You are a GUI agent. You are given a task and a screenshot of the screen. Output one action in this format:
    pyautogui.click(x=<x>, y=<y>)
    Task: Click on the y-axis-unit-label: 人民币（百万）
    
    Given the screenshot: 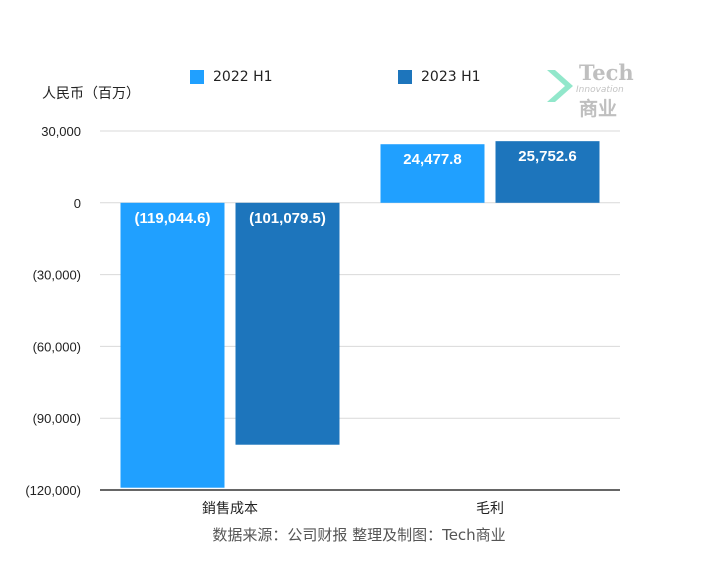 What is the action you would take?
    pyautogui.click(x=91, y=94)
    